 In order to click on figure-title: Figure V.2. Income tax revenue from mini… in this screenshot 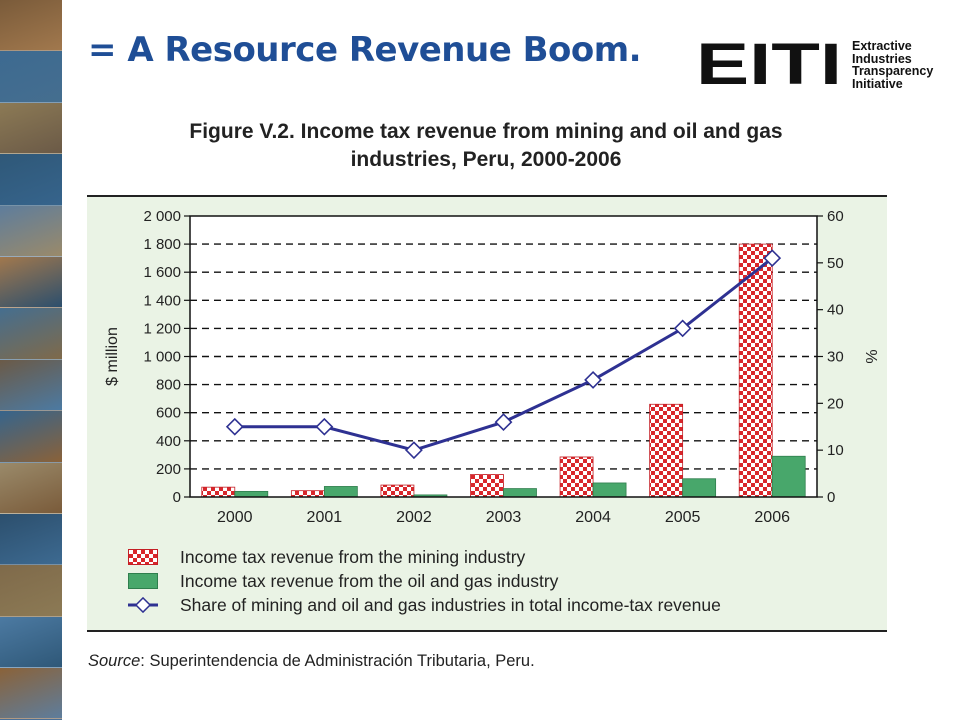, I will do `click(486, 146)`.